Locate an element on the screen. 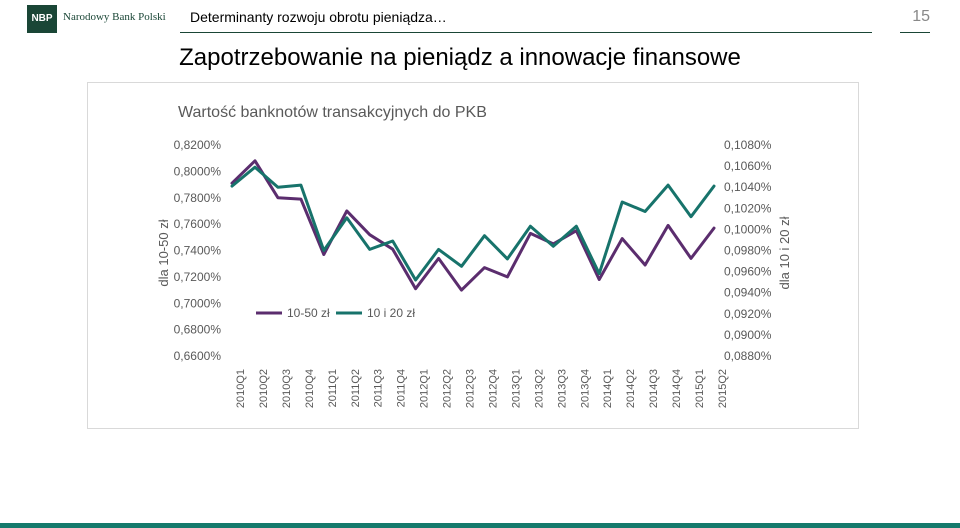  x-tick-label: 2011Q3 is located at coordinates (379, 388).